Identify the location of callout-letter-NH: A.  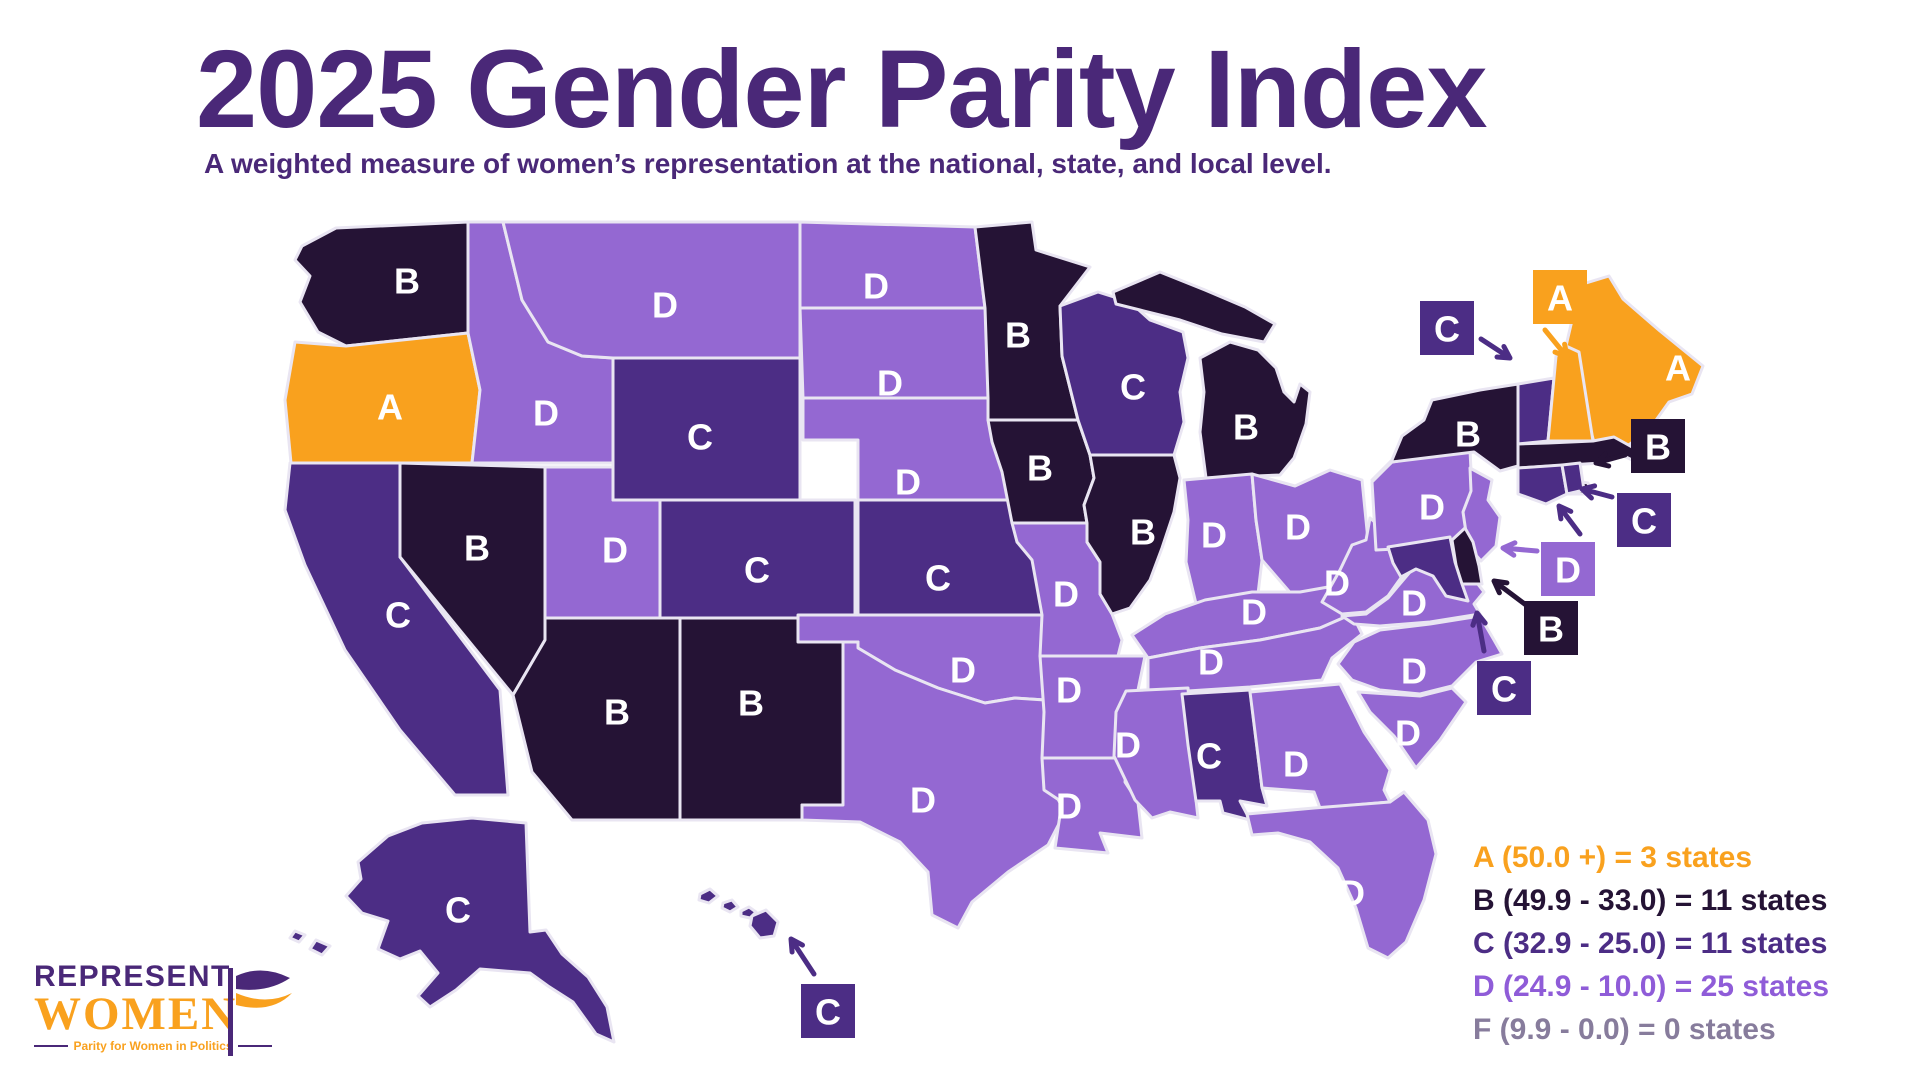
(1560, 298).